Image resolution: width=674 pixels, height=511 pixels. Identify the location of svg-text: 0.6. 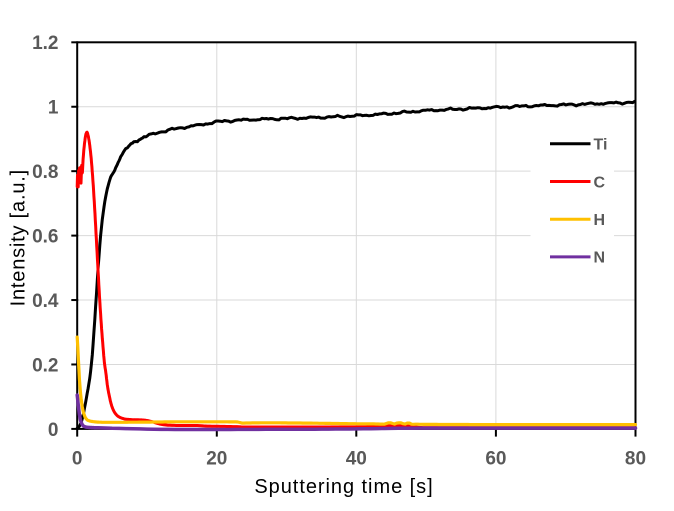
(45, 237).